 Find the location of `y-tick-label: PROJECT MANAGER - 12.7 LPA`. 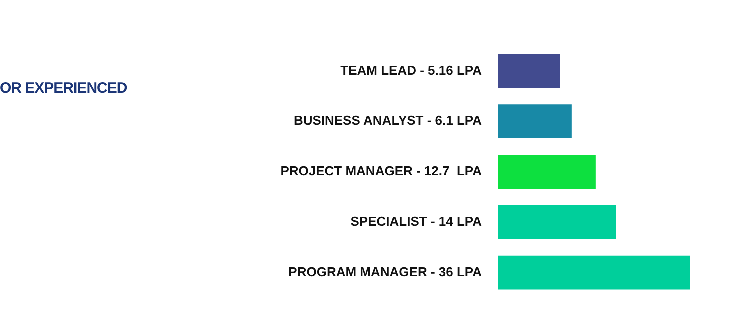

y-tick-label: PROJECT MANAGER - 12.7 LPA is located at coordinates (381, 171).